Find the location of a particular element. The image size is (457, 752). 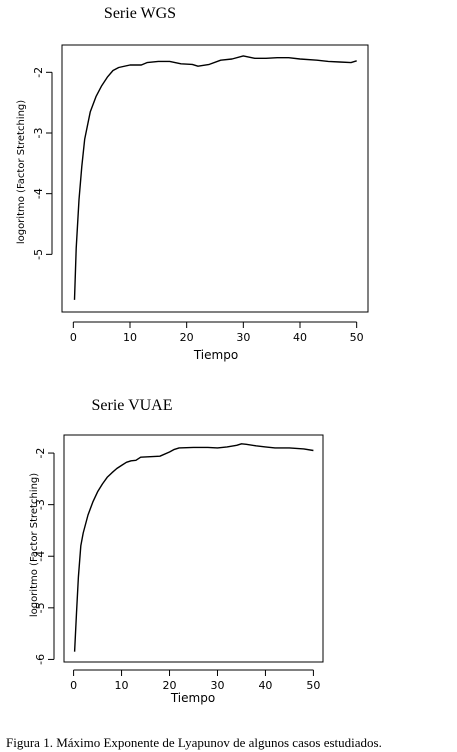

chart-title: Serie VUAE is located at coordinates (131, 405).